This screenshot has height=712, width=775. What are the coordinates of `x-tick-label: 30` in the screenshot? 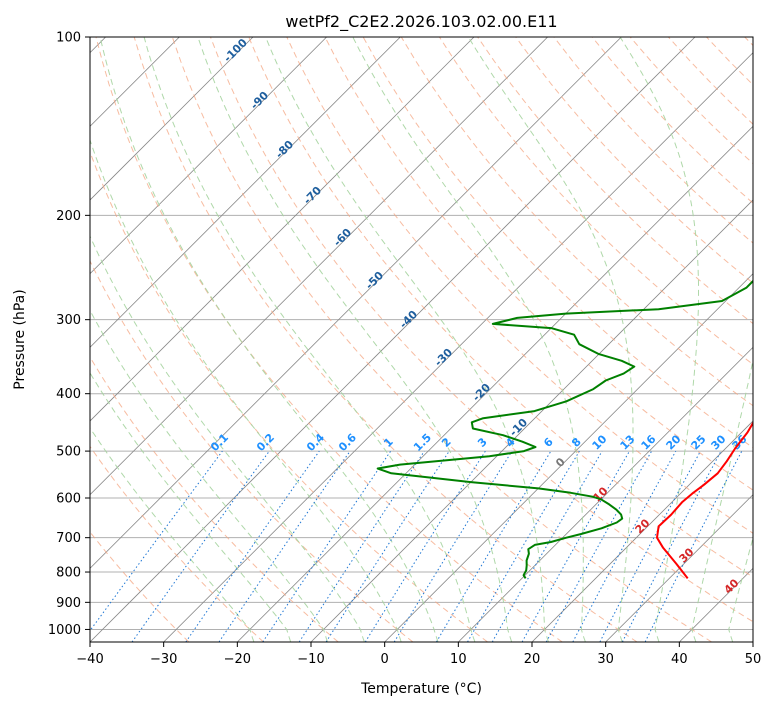 It's located at (605, 659).